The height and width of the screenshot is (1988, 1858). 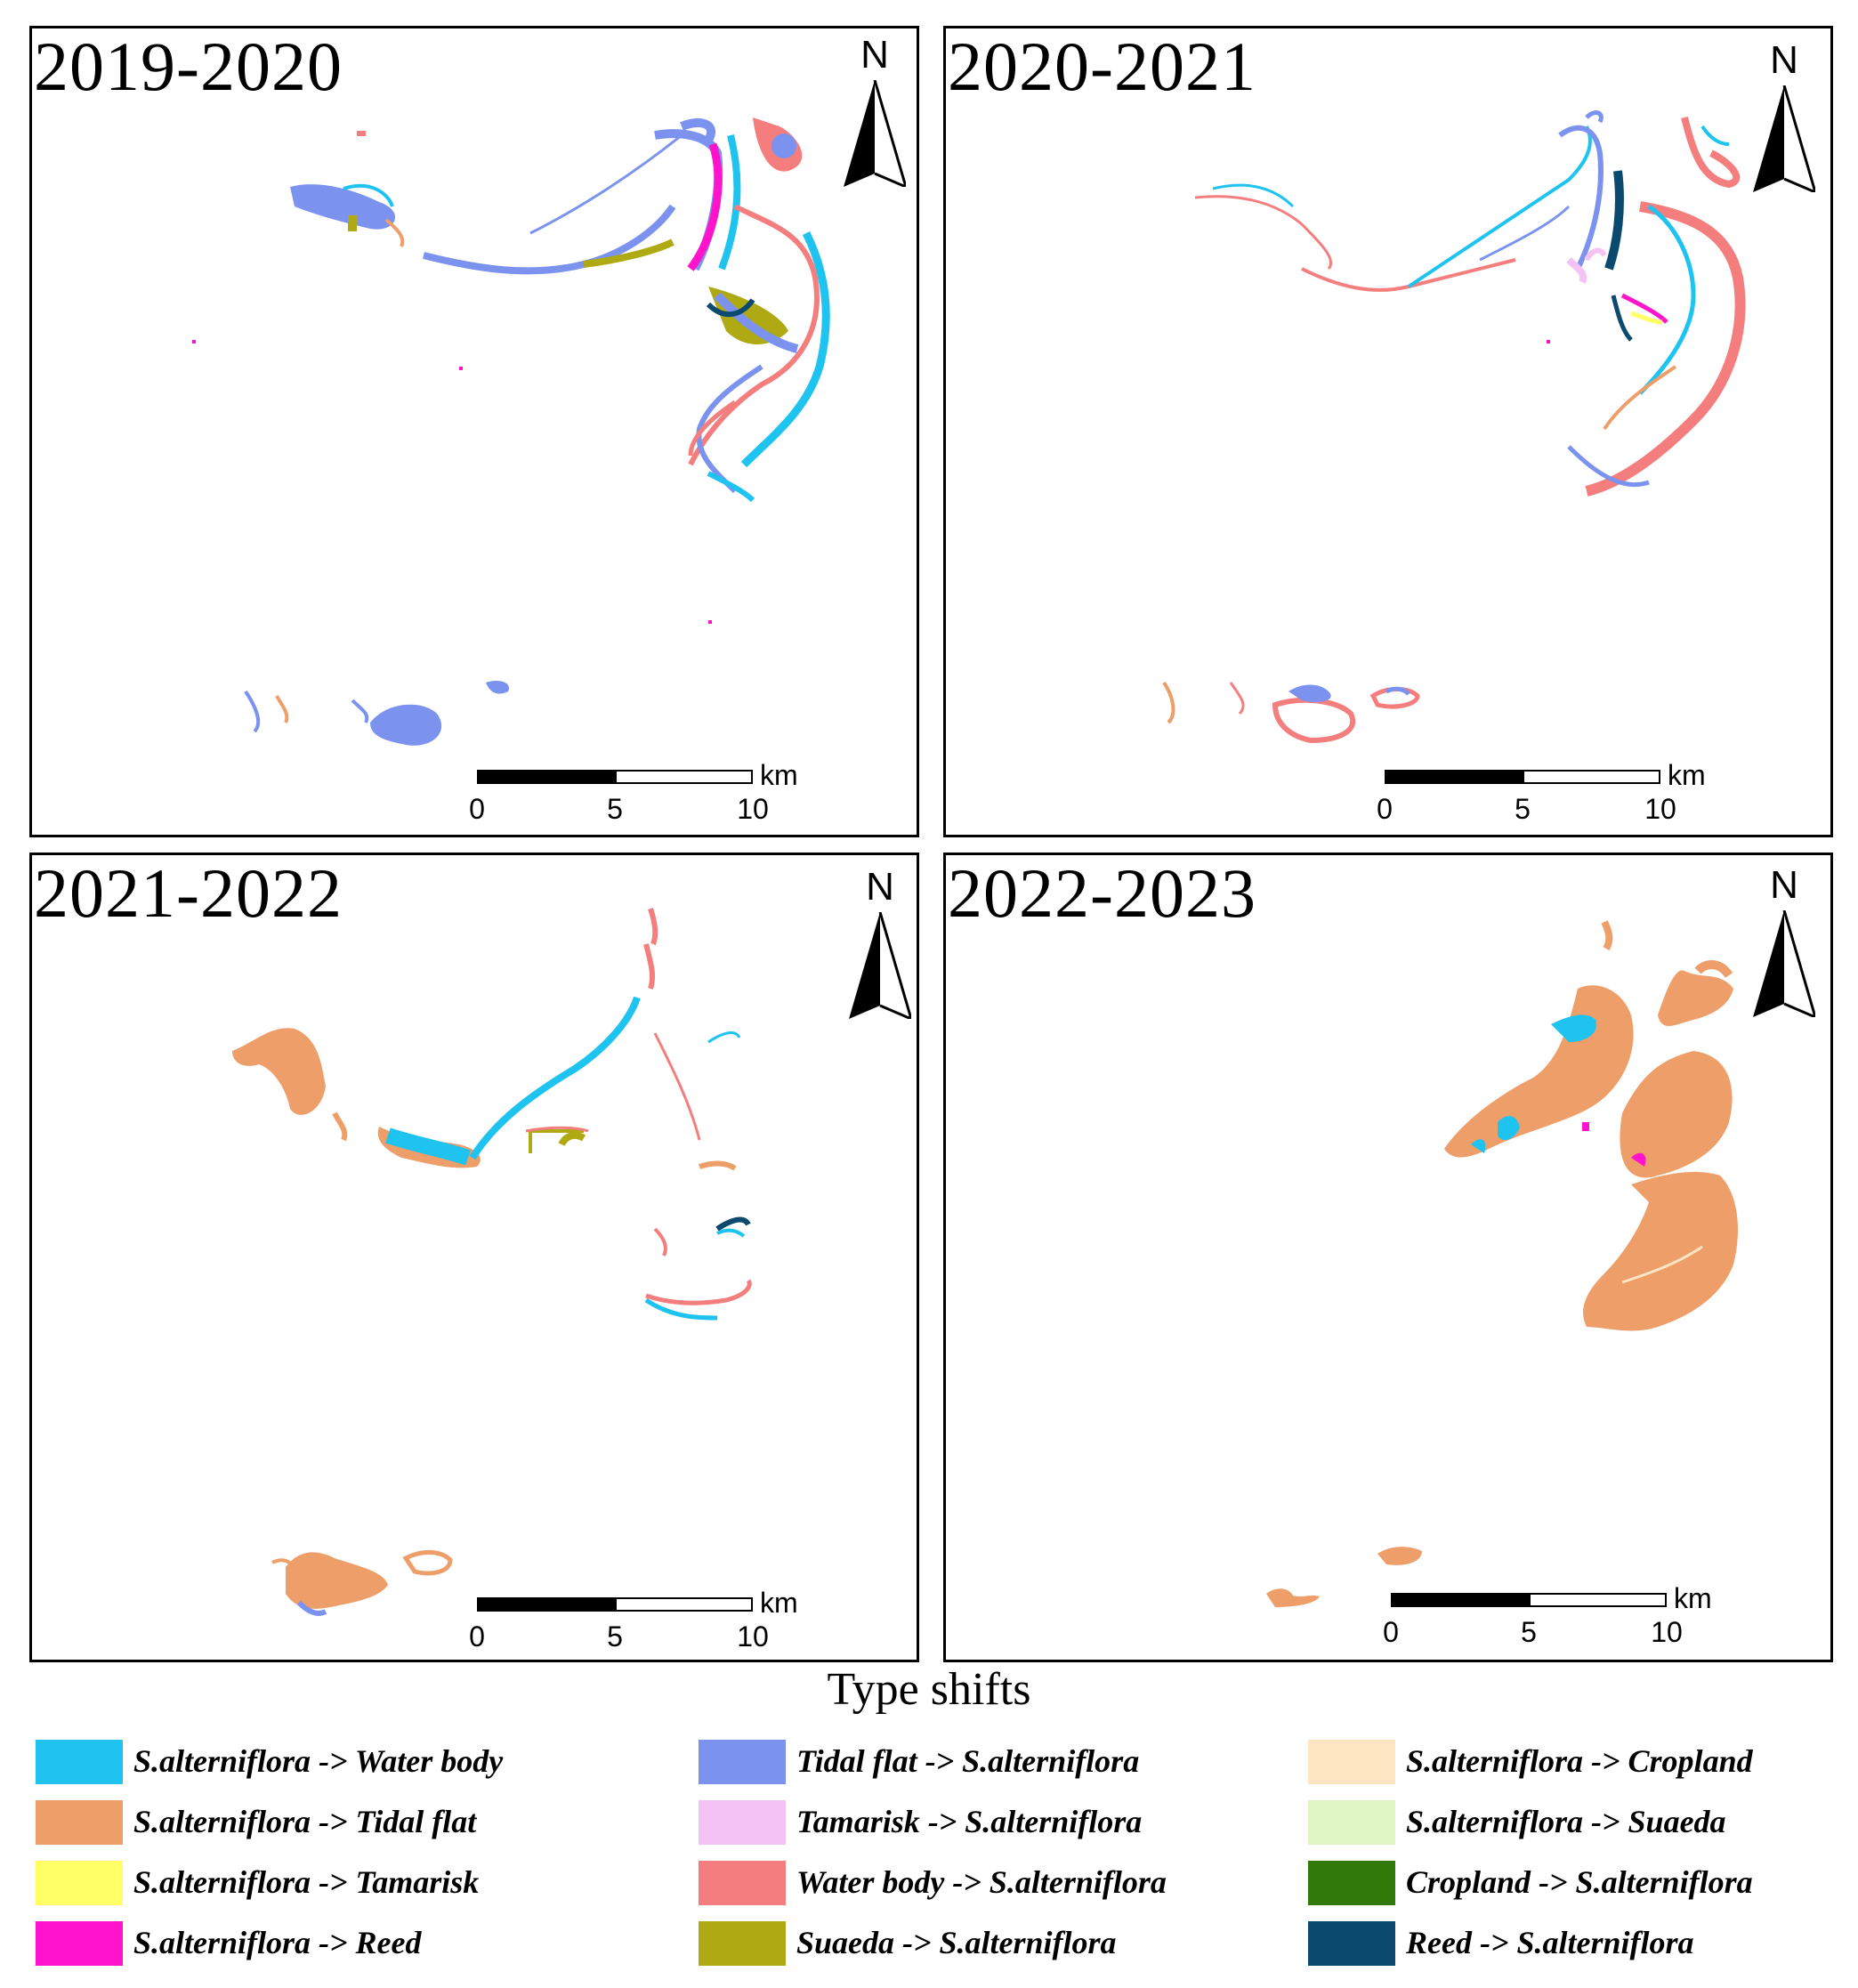 I want to click on legend-label: Tamarisk -> S.alterniflora, so click(x=969, y=1821).